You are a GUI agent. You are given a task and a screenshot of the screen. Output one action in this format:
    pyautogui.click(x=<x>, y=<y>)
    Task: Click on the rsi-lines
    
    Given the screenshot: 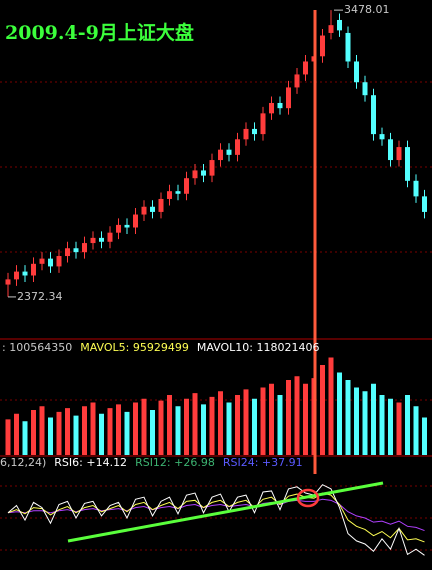 What is the action you would take?
    pyautogui.click(x=216, y=520)
    